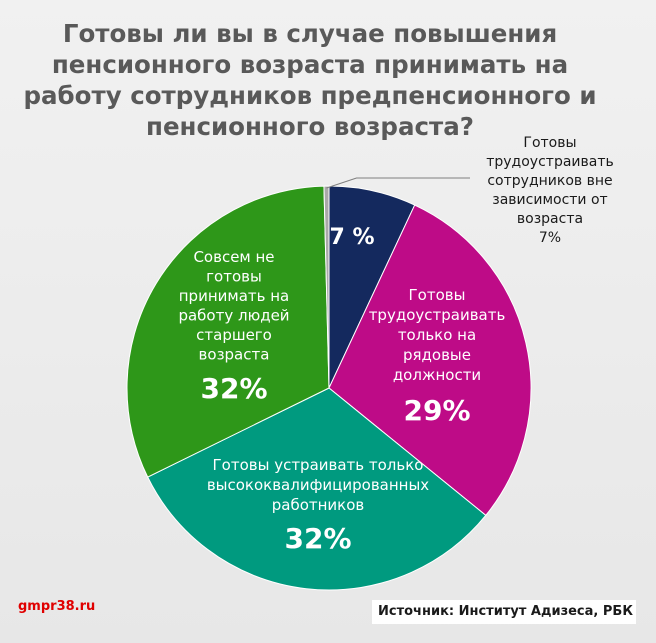  What do you see at coordinates (57, 606) in the screenshot?
I see `site-watermark: gmpr38.ru` at bounding box center [57, 606].